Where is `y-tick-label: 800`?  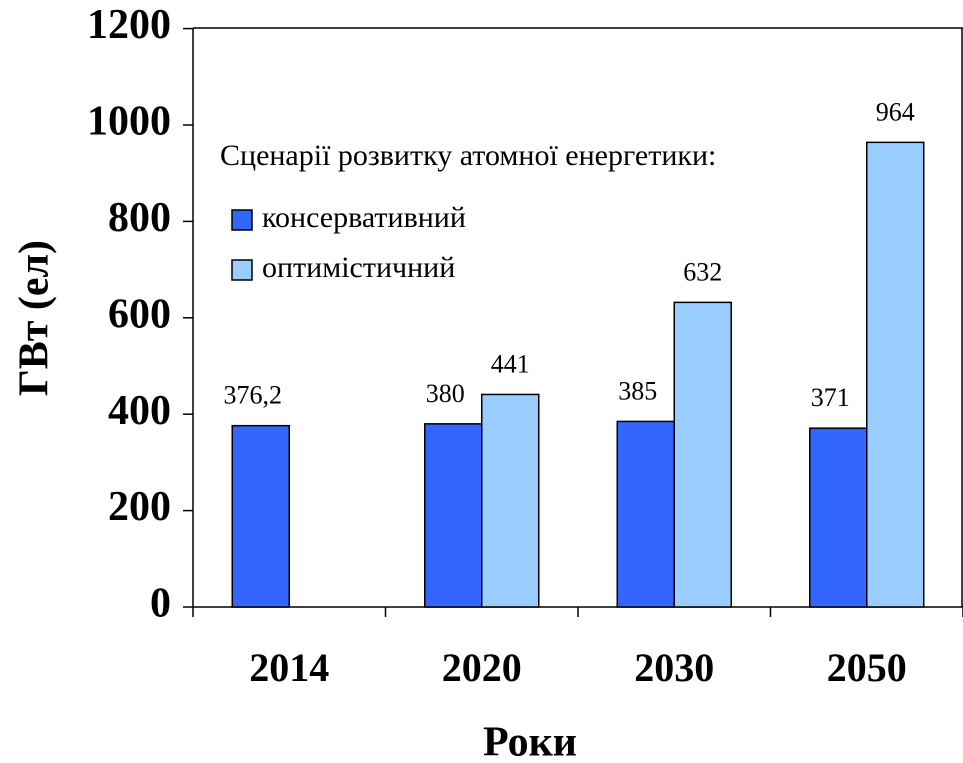 y-tick-label: 800 is located at coordinates (139, 218).